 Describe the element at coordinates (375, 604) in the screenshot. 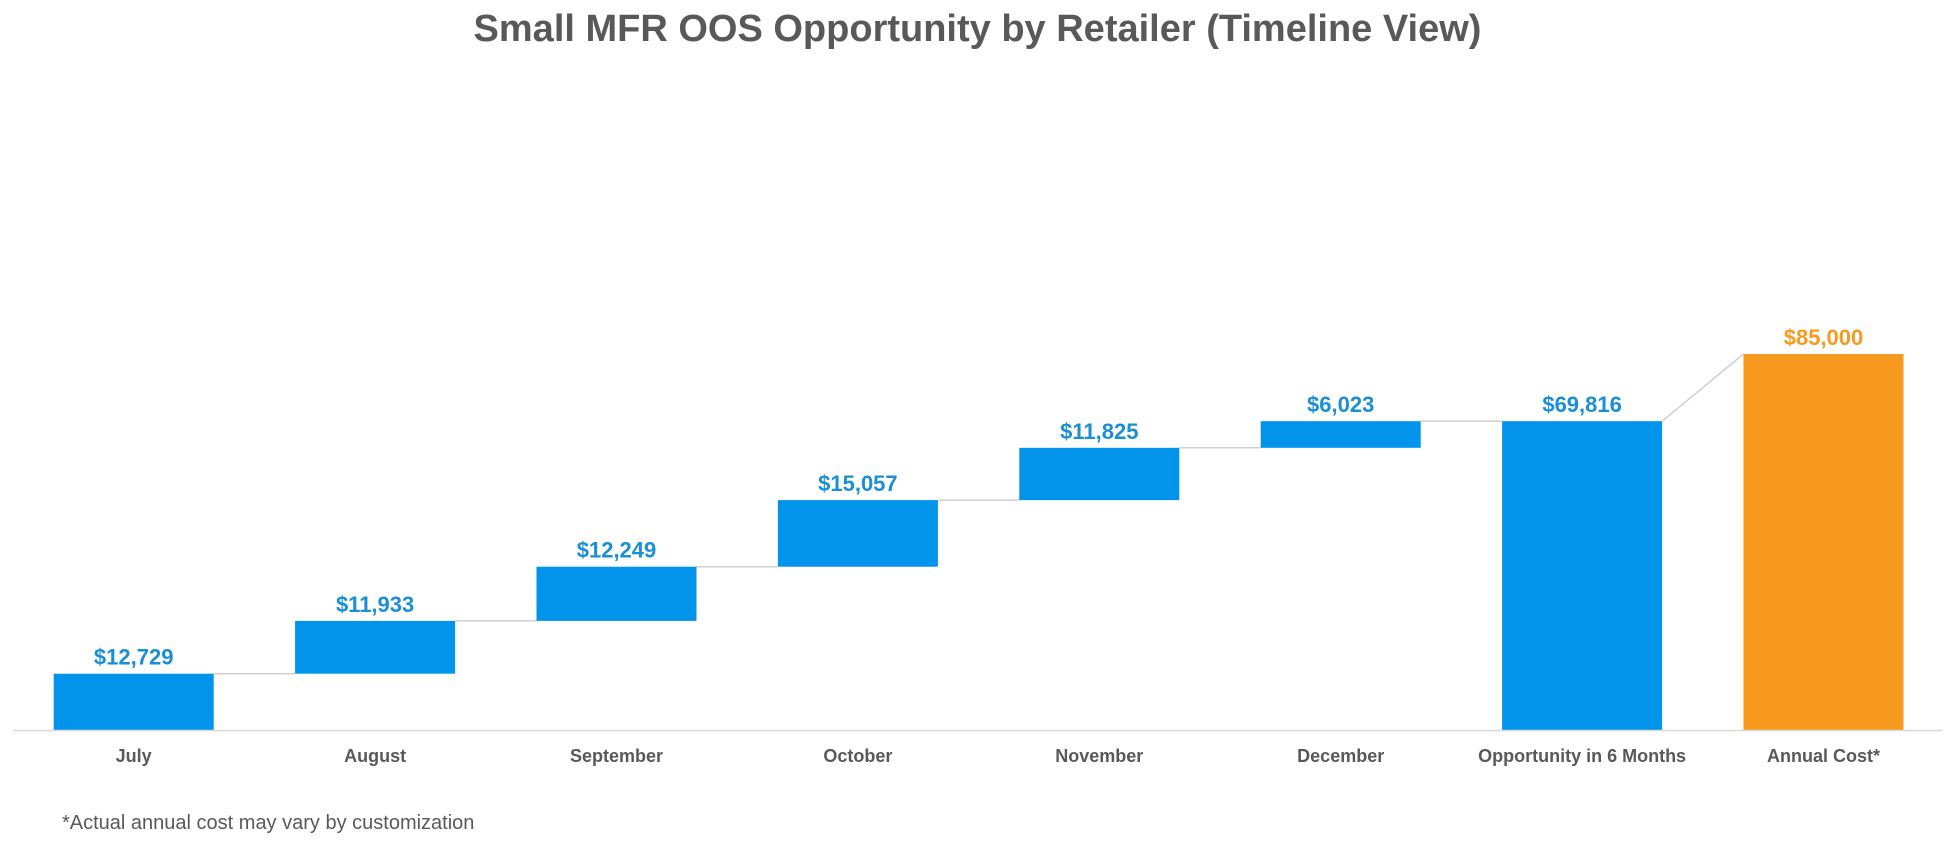

I see `value-label-august: $11,933` at that location.